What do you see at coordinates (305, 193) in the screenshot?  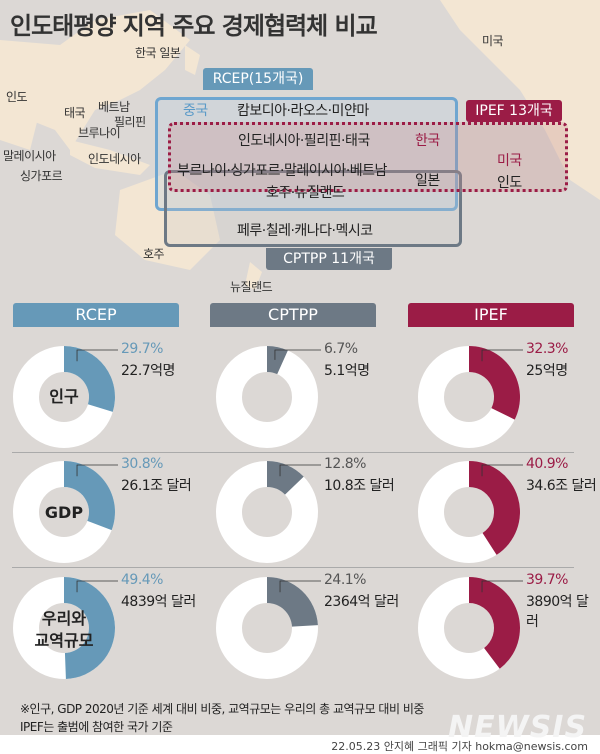 I see `all-three-countries-2: 호주·뉴질랜드` at bounding box center [305, 193].